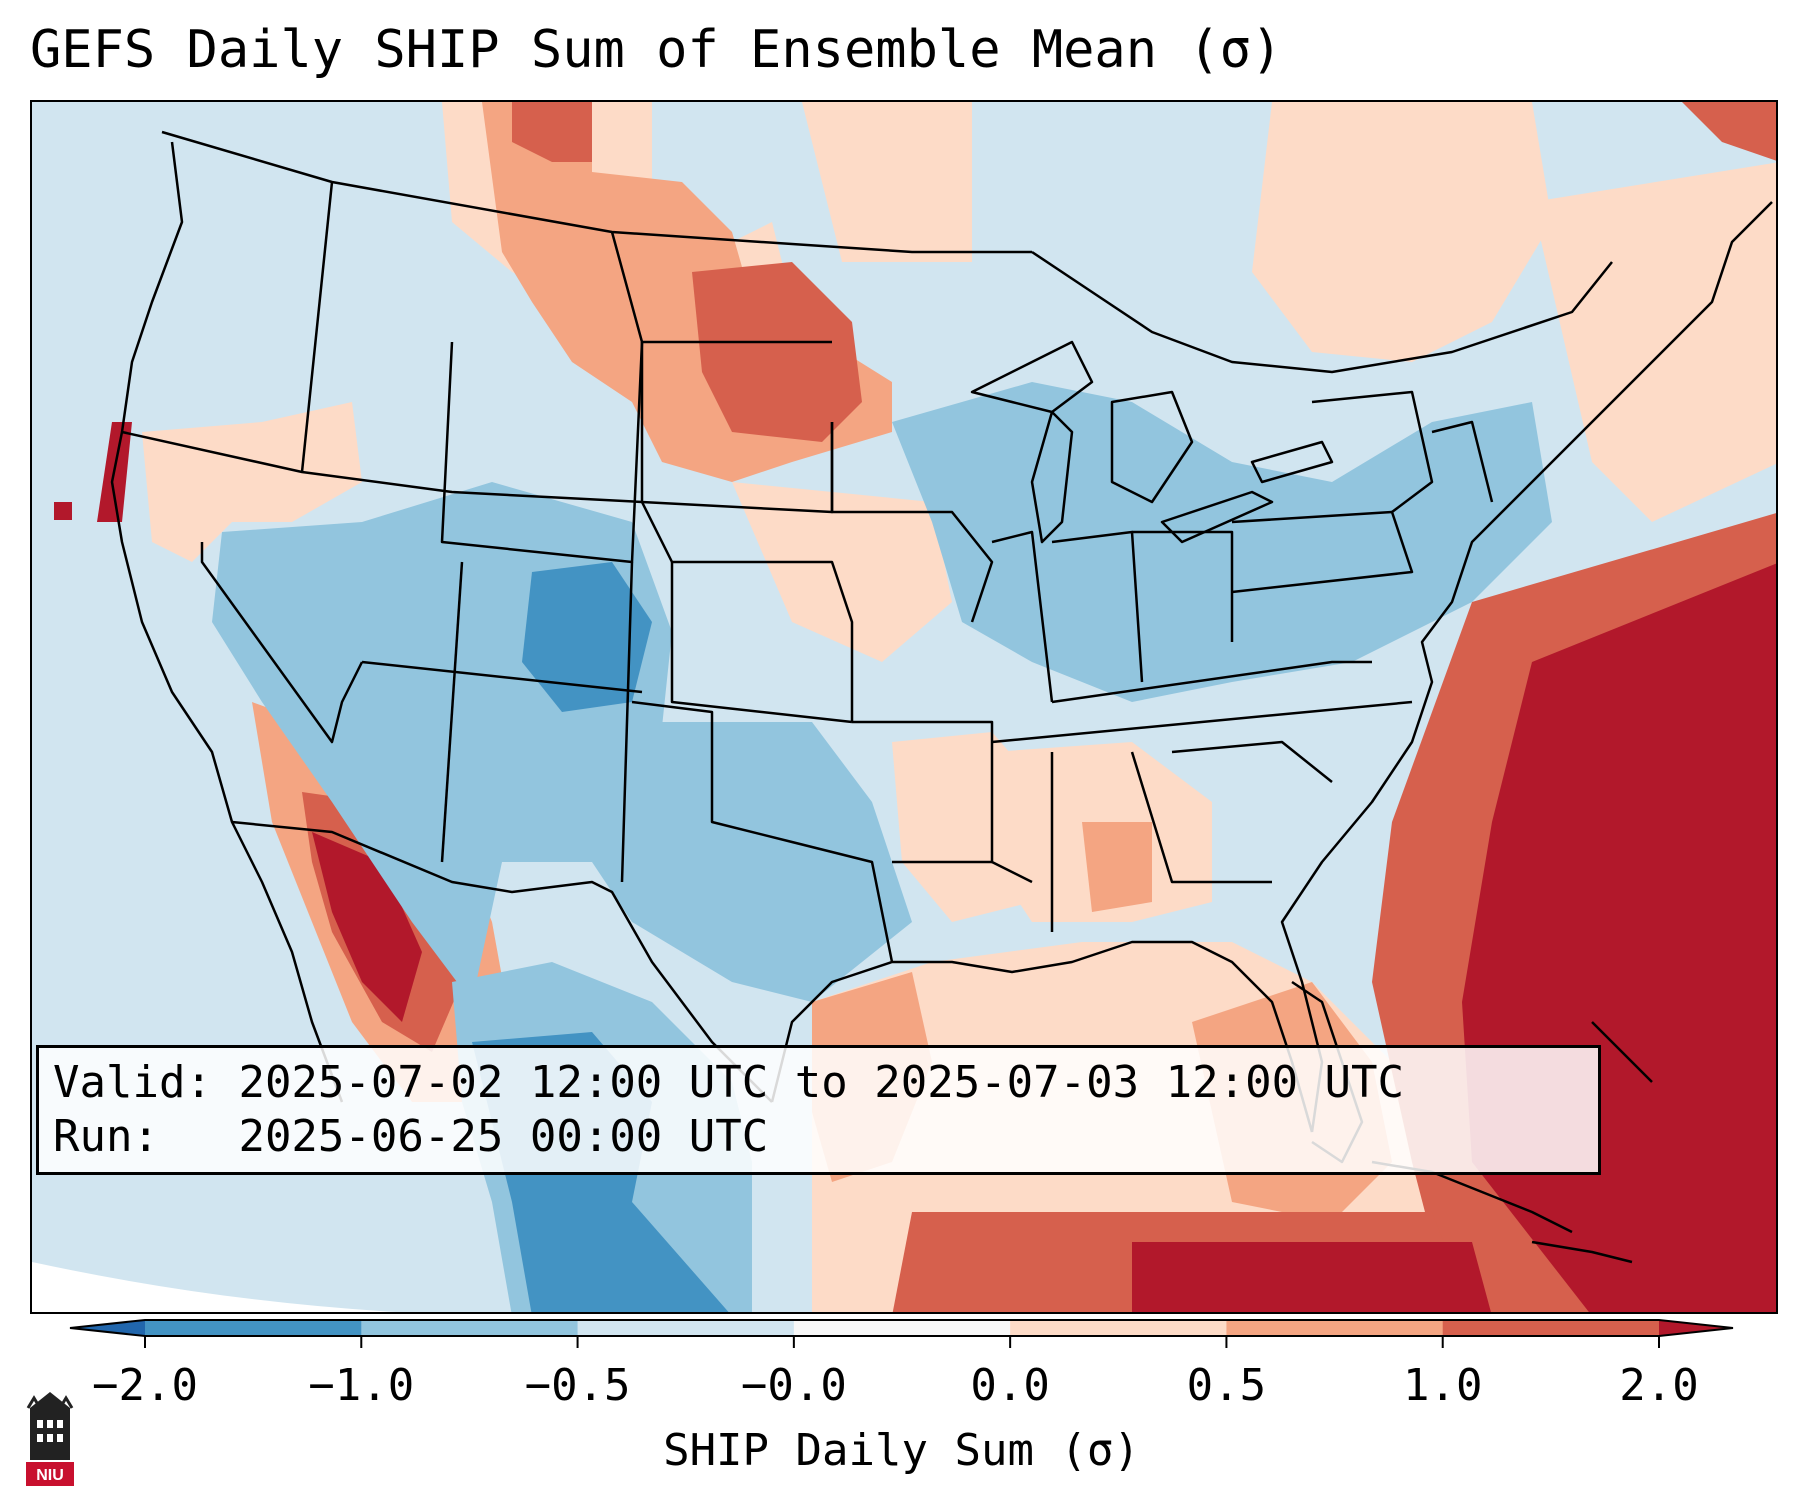  I want to click on run-value: 2025-06-25 00:00 UTC, so click(503, 1136).